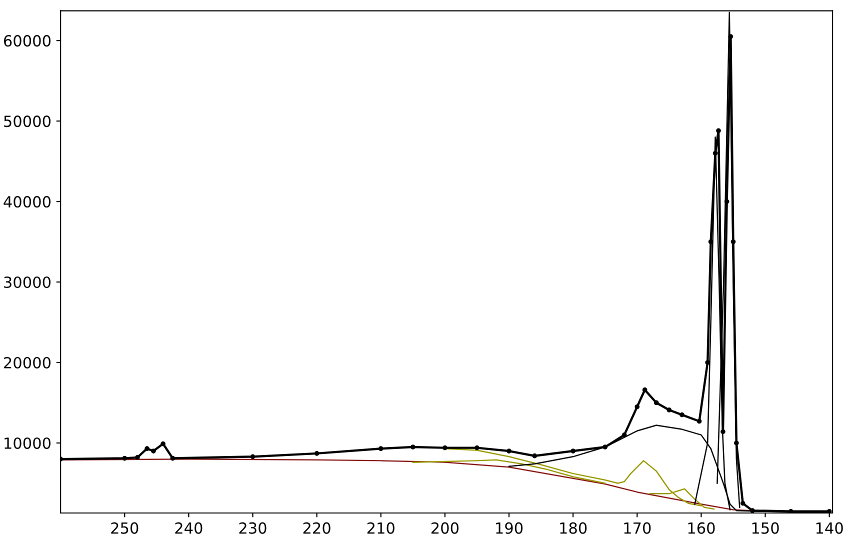  Describe the element at coordinates (829, 528) in the screenshot. I see `x-tick-label: 140` at that location.